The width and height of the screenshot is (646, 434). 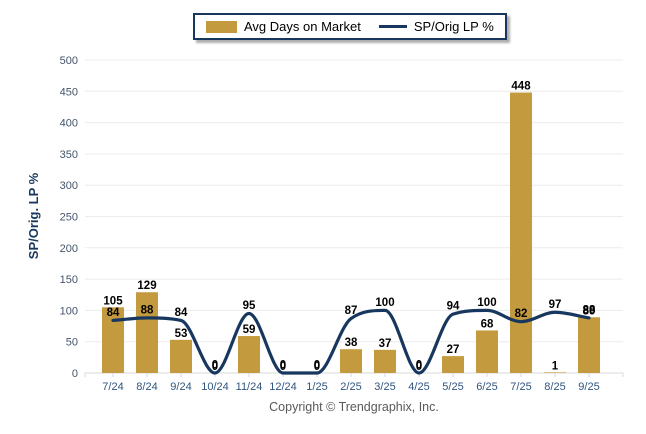 What do you see at coordinates (316, 387) in the screenshot?
I see `x-tick-label: 1/25` at bounding box center [316, 387].